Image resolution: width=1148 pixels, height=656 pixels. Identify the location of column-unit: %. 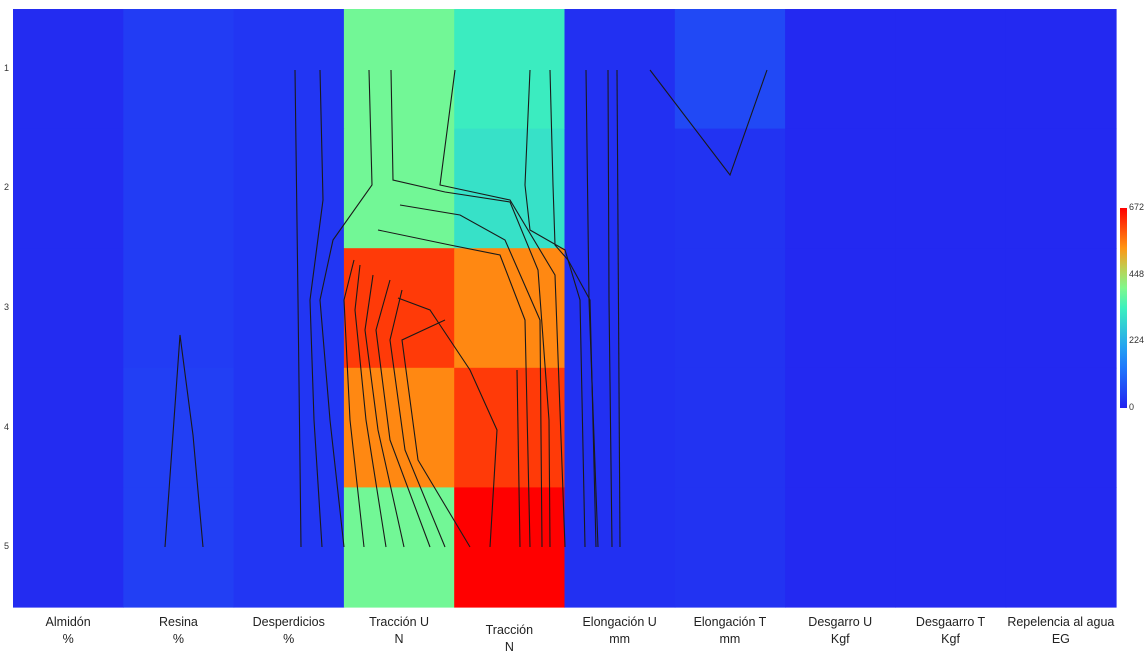
(68, 639).